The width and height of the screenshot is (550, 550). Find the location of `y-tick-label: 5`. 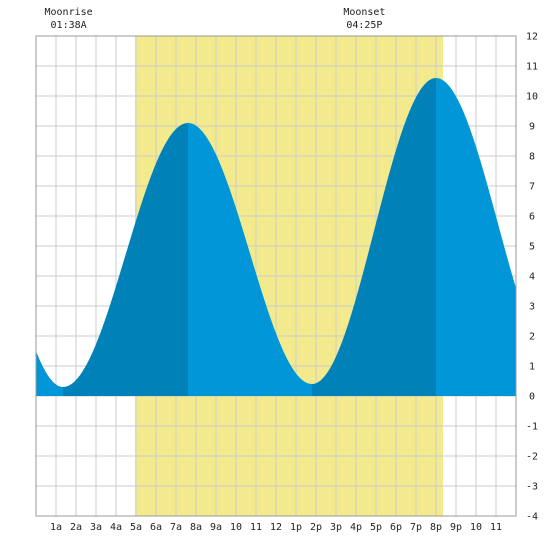

y-tick-label: 5 is located at coordinates (532, 247).